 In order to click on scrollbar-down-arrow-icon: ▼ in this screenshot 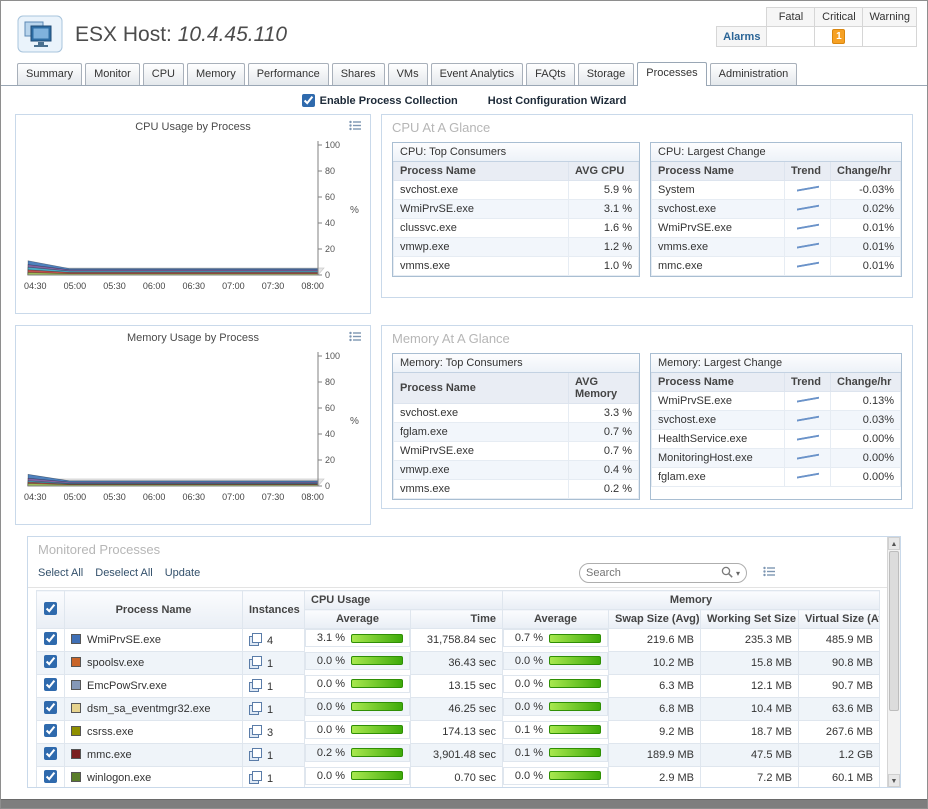, I will do `click(894, 780)`.